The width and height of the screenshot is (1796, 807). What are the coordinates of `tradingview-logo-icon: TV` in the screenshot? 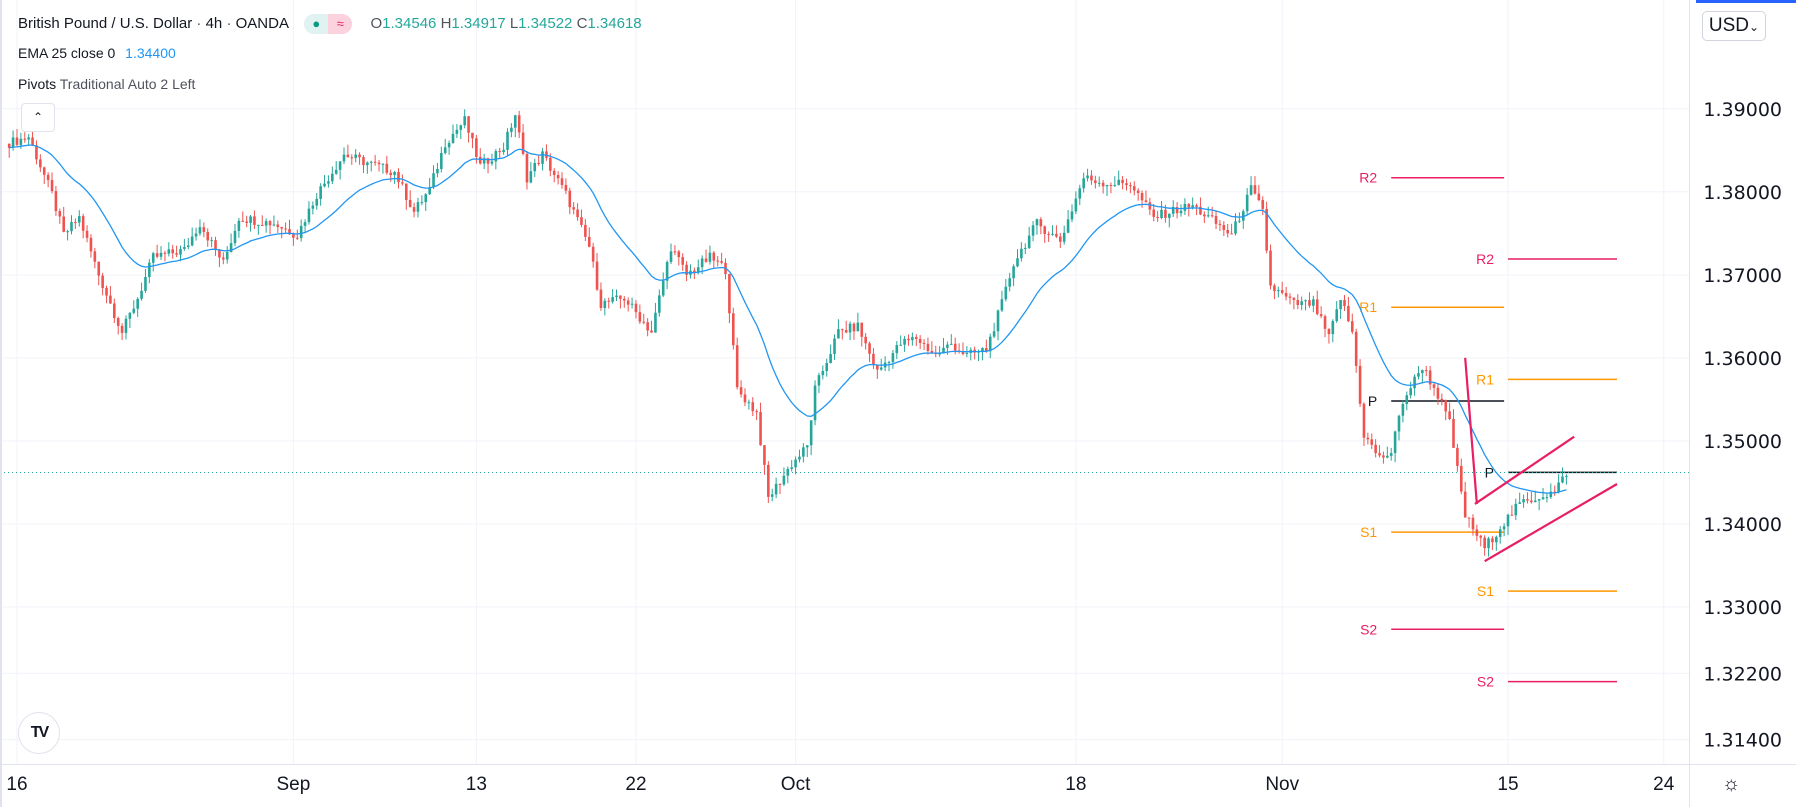 It's located at (39, 733).